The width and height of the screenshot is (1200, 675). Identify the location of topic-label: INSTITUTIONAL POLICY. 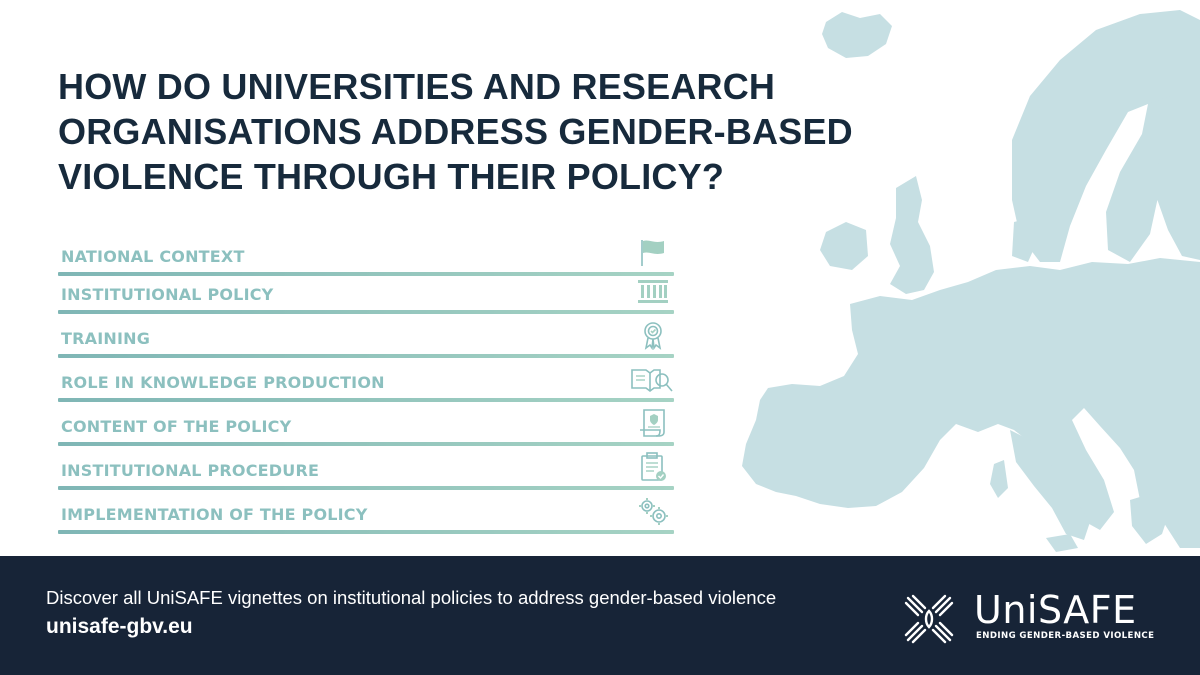
(167, 294).